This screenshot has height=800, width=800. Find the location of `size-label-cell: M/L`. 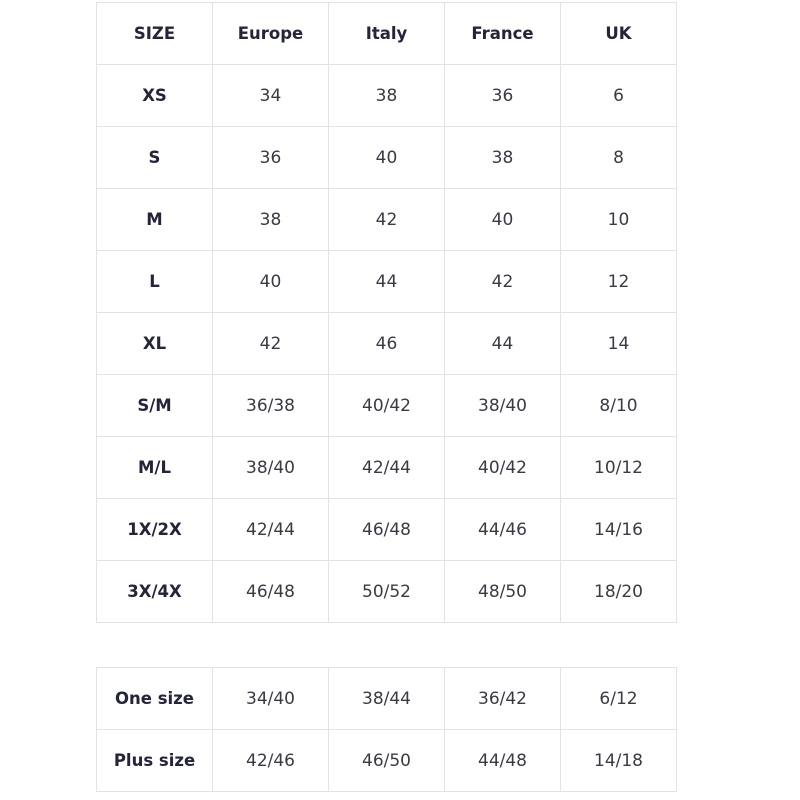

size-label-cell: M/L is located at coordinates (154, 467).